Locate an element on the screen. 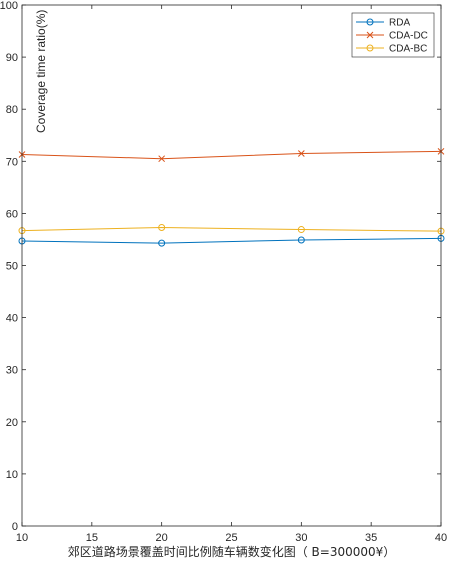 The width and height of the screenshot is (457, 566). y-tick-label: 20 is located at coordinates (12, 423).